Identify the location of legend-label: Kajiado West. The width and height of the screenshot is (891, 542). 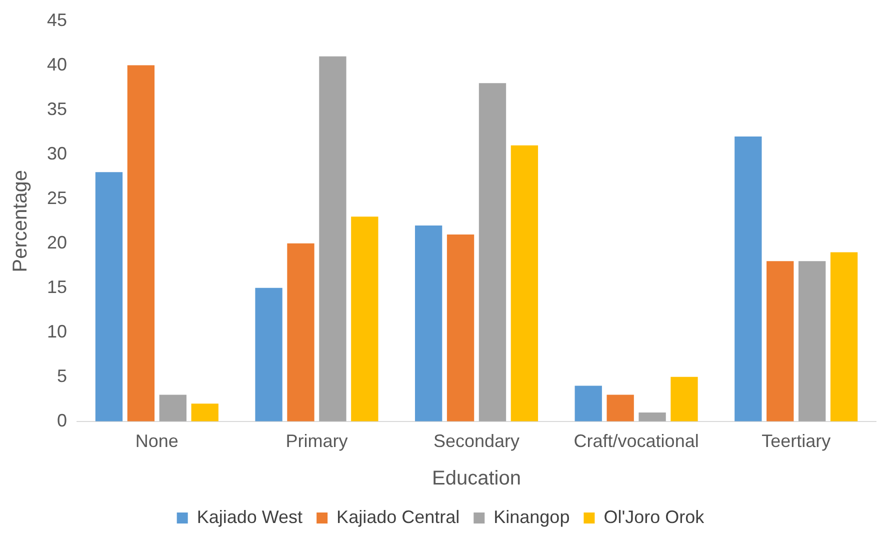
(249, 516).